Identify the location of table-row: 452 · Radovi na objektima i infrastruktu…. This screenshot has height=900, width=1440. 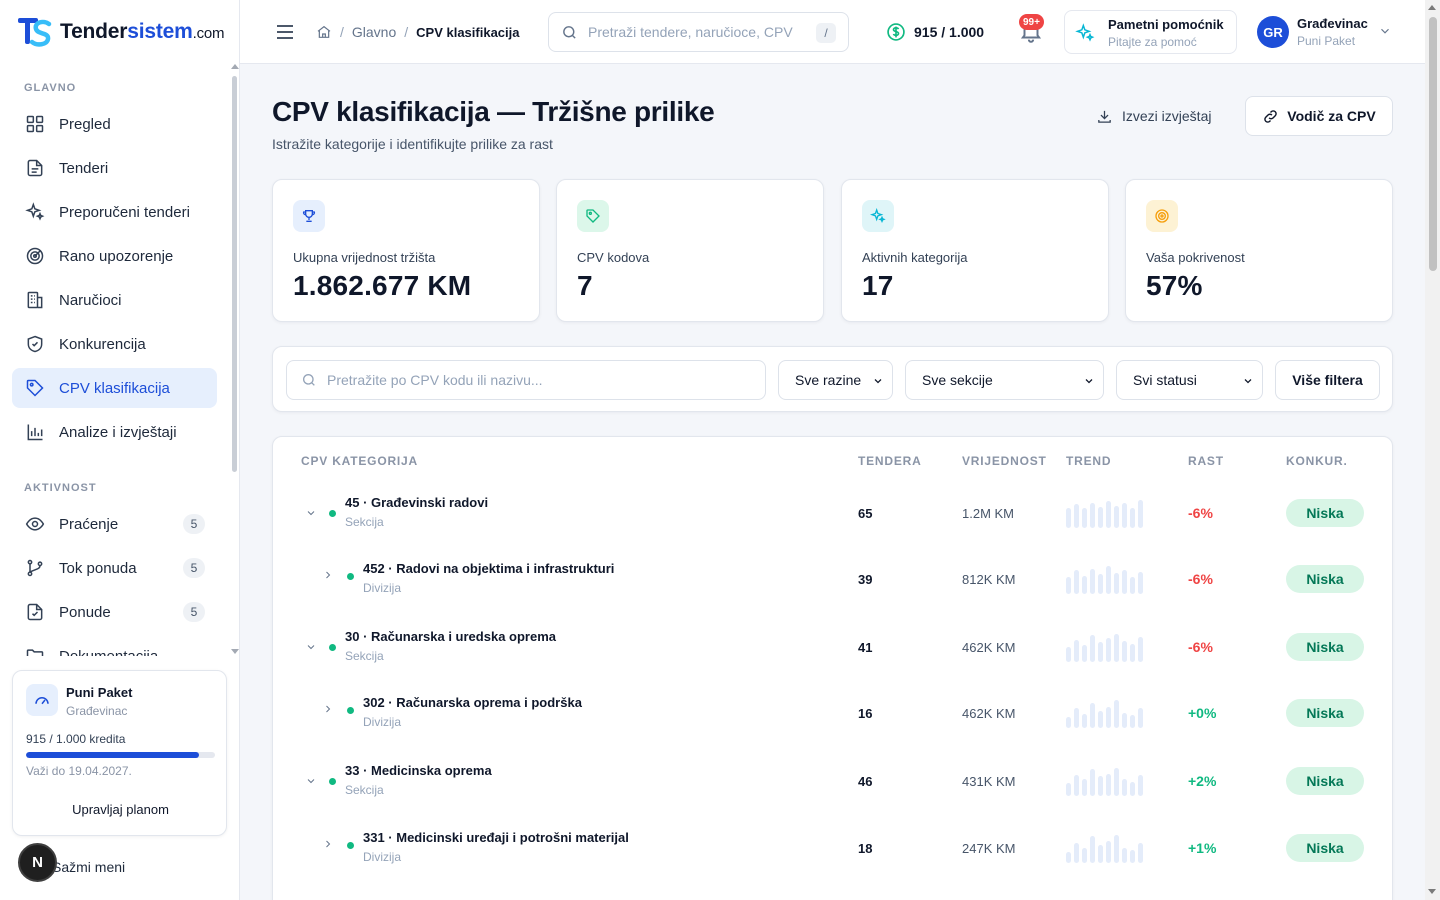
(832, 580).